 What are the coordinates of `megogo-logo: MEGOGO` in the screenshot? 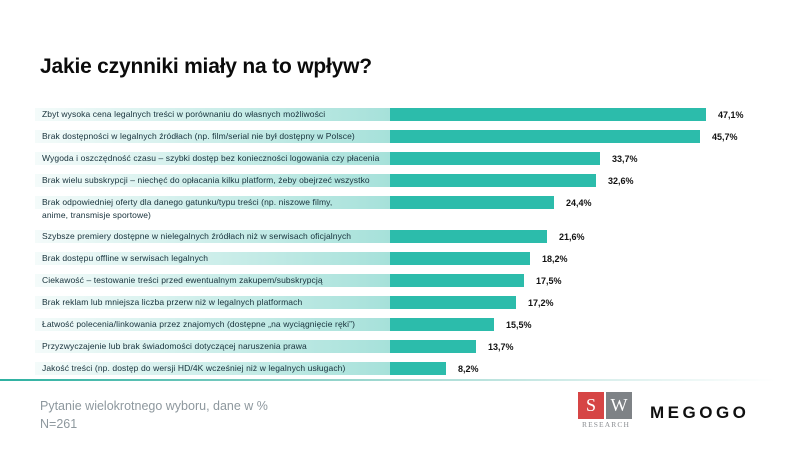 It's located at (700, 412).